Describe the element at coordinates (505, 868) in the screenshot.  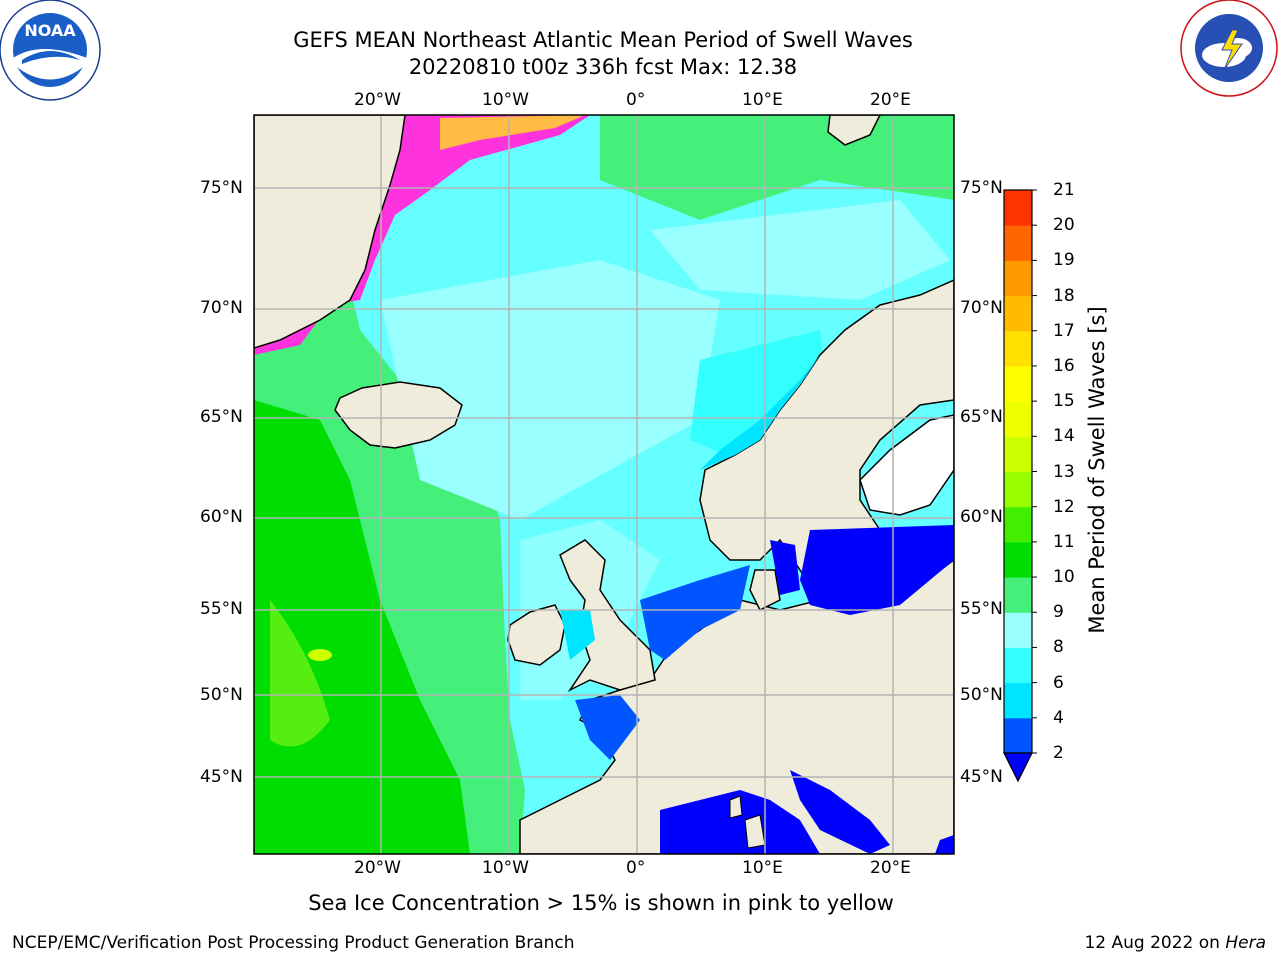
I see `lon-tick-bottom: 10°W` at that location.